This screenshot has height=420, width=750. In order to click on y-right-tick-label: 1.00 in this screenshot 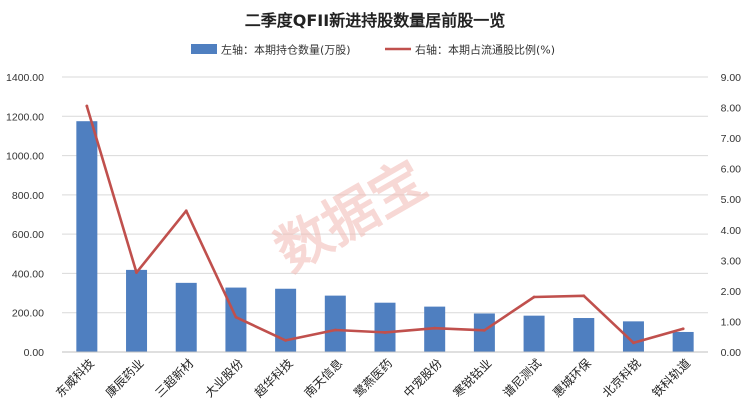, I will do `click(731, 322)`.